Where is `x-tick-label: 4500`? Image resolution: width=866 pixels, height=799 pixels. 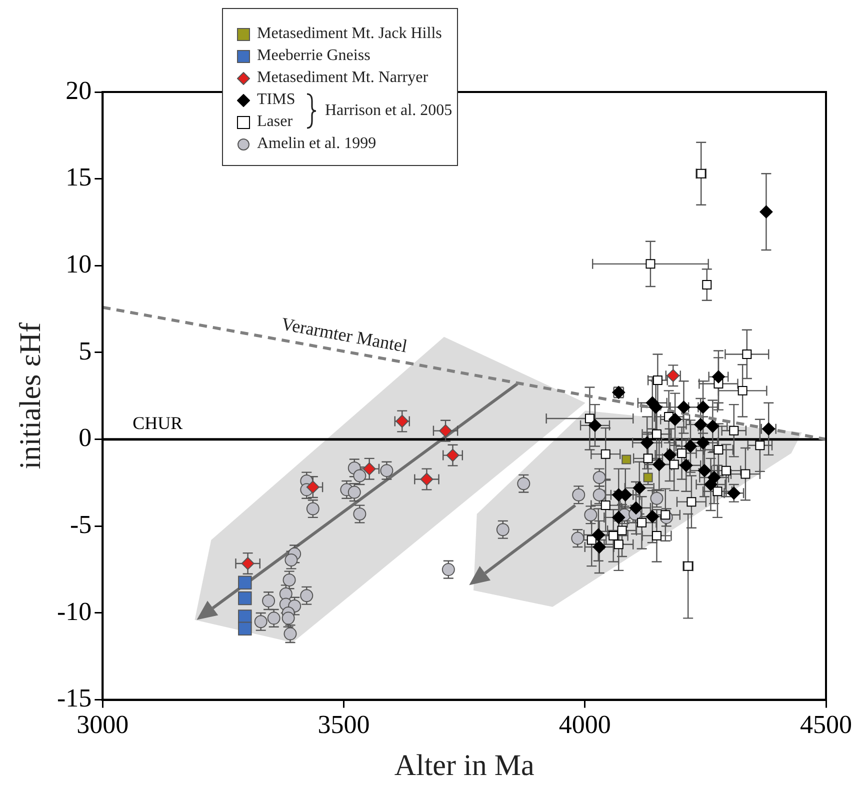
x-tick-label: 4500 is located at coordinates (826, 725).